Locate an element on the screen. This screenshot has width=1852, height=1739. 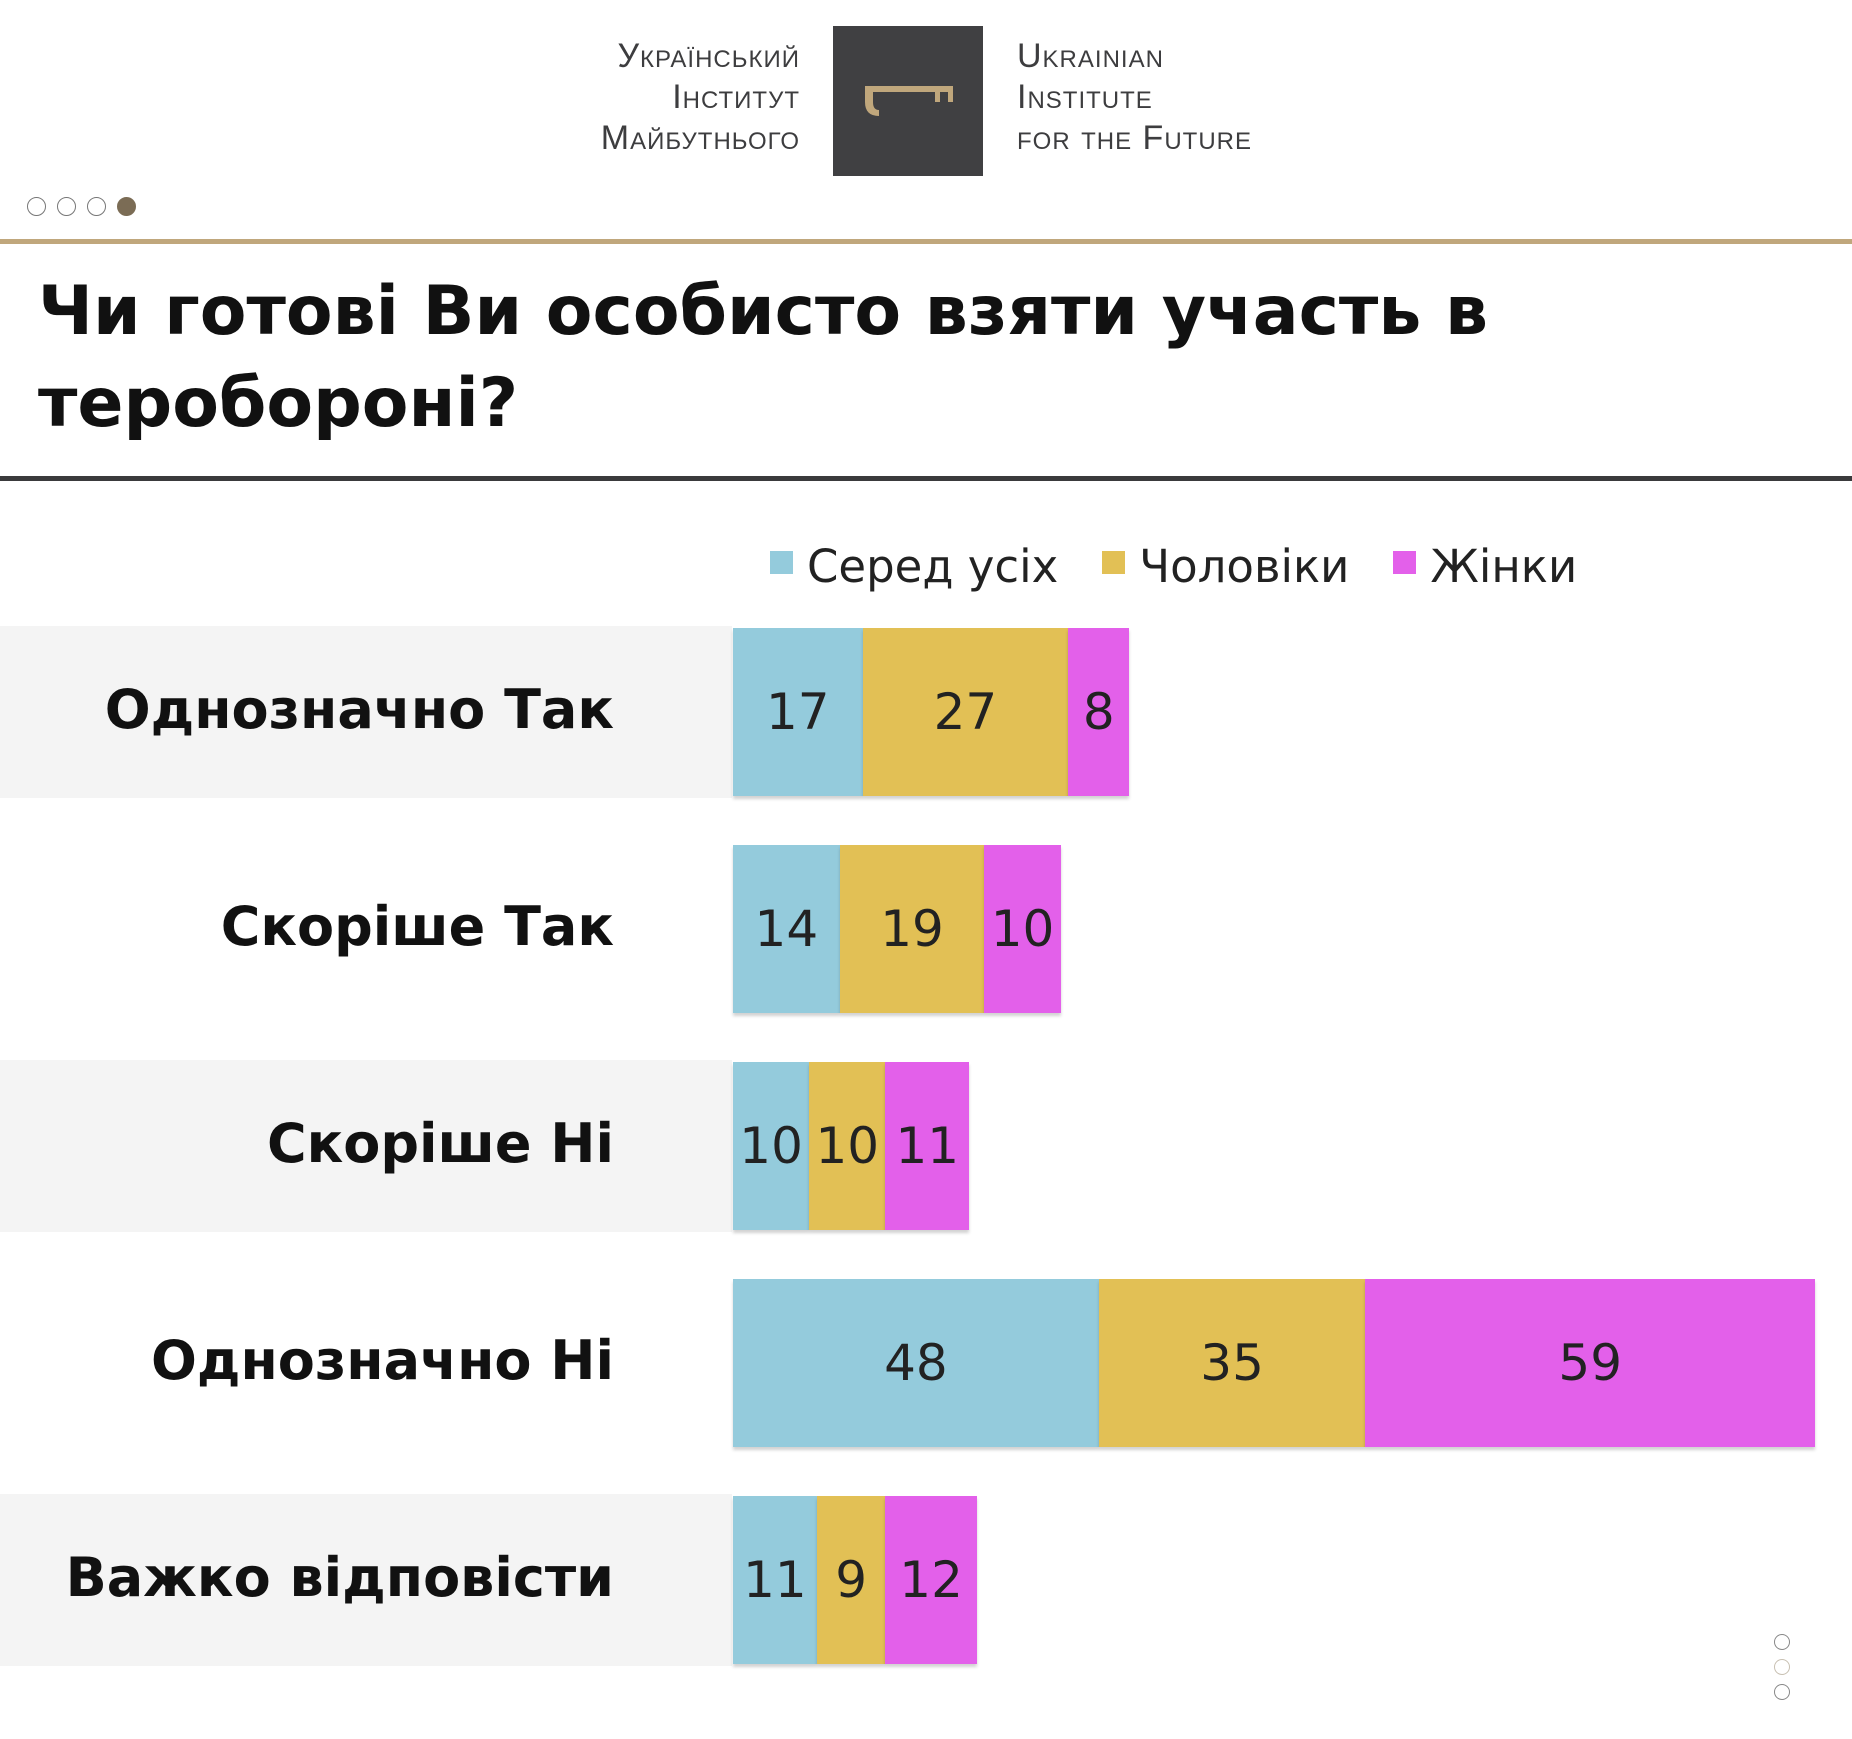
category-label: Скоріше Ні is located at coordinates (440, 1143).